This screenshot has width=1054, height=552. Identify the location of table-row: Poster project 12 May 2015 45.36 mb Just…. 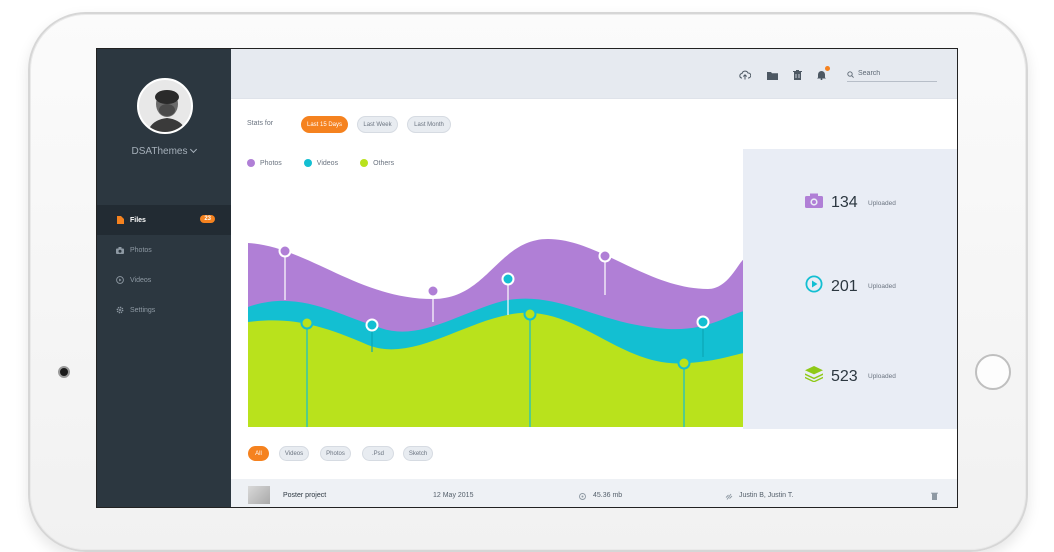
(594, 493).